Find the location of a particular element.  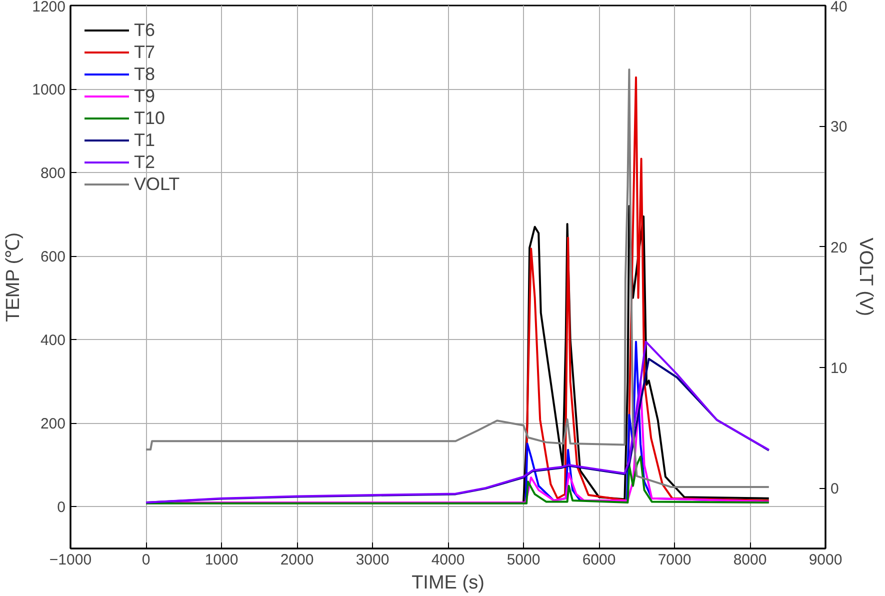

x-tick-label: 1000 is located at coordinates (221, 560).